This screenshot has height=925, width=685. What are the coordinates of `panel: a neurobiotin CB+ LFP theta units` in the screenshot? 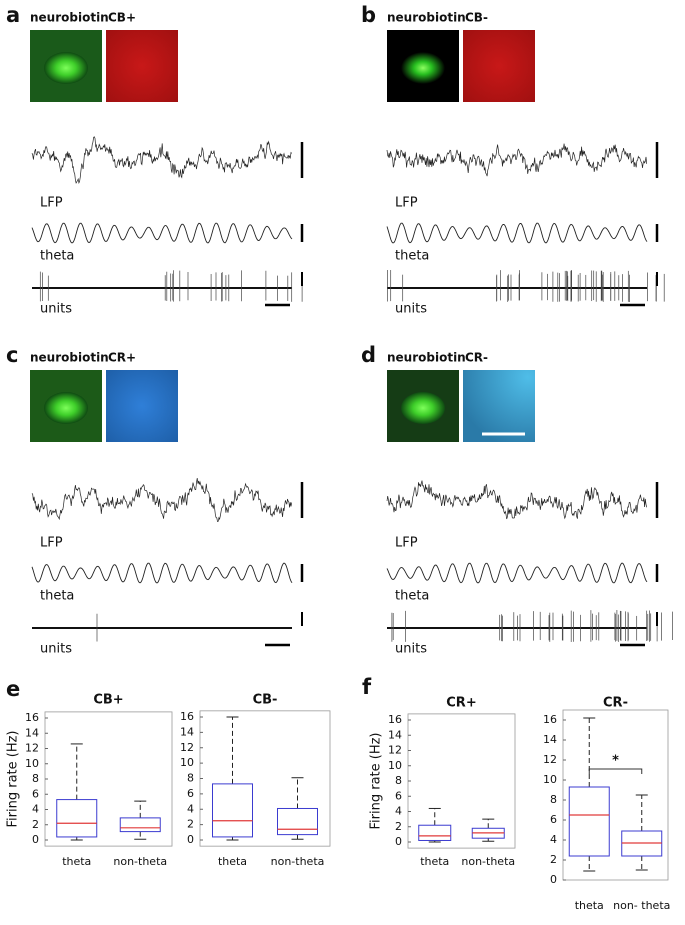 It's located at (155, 160).